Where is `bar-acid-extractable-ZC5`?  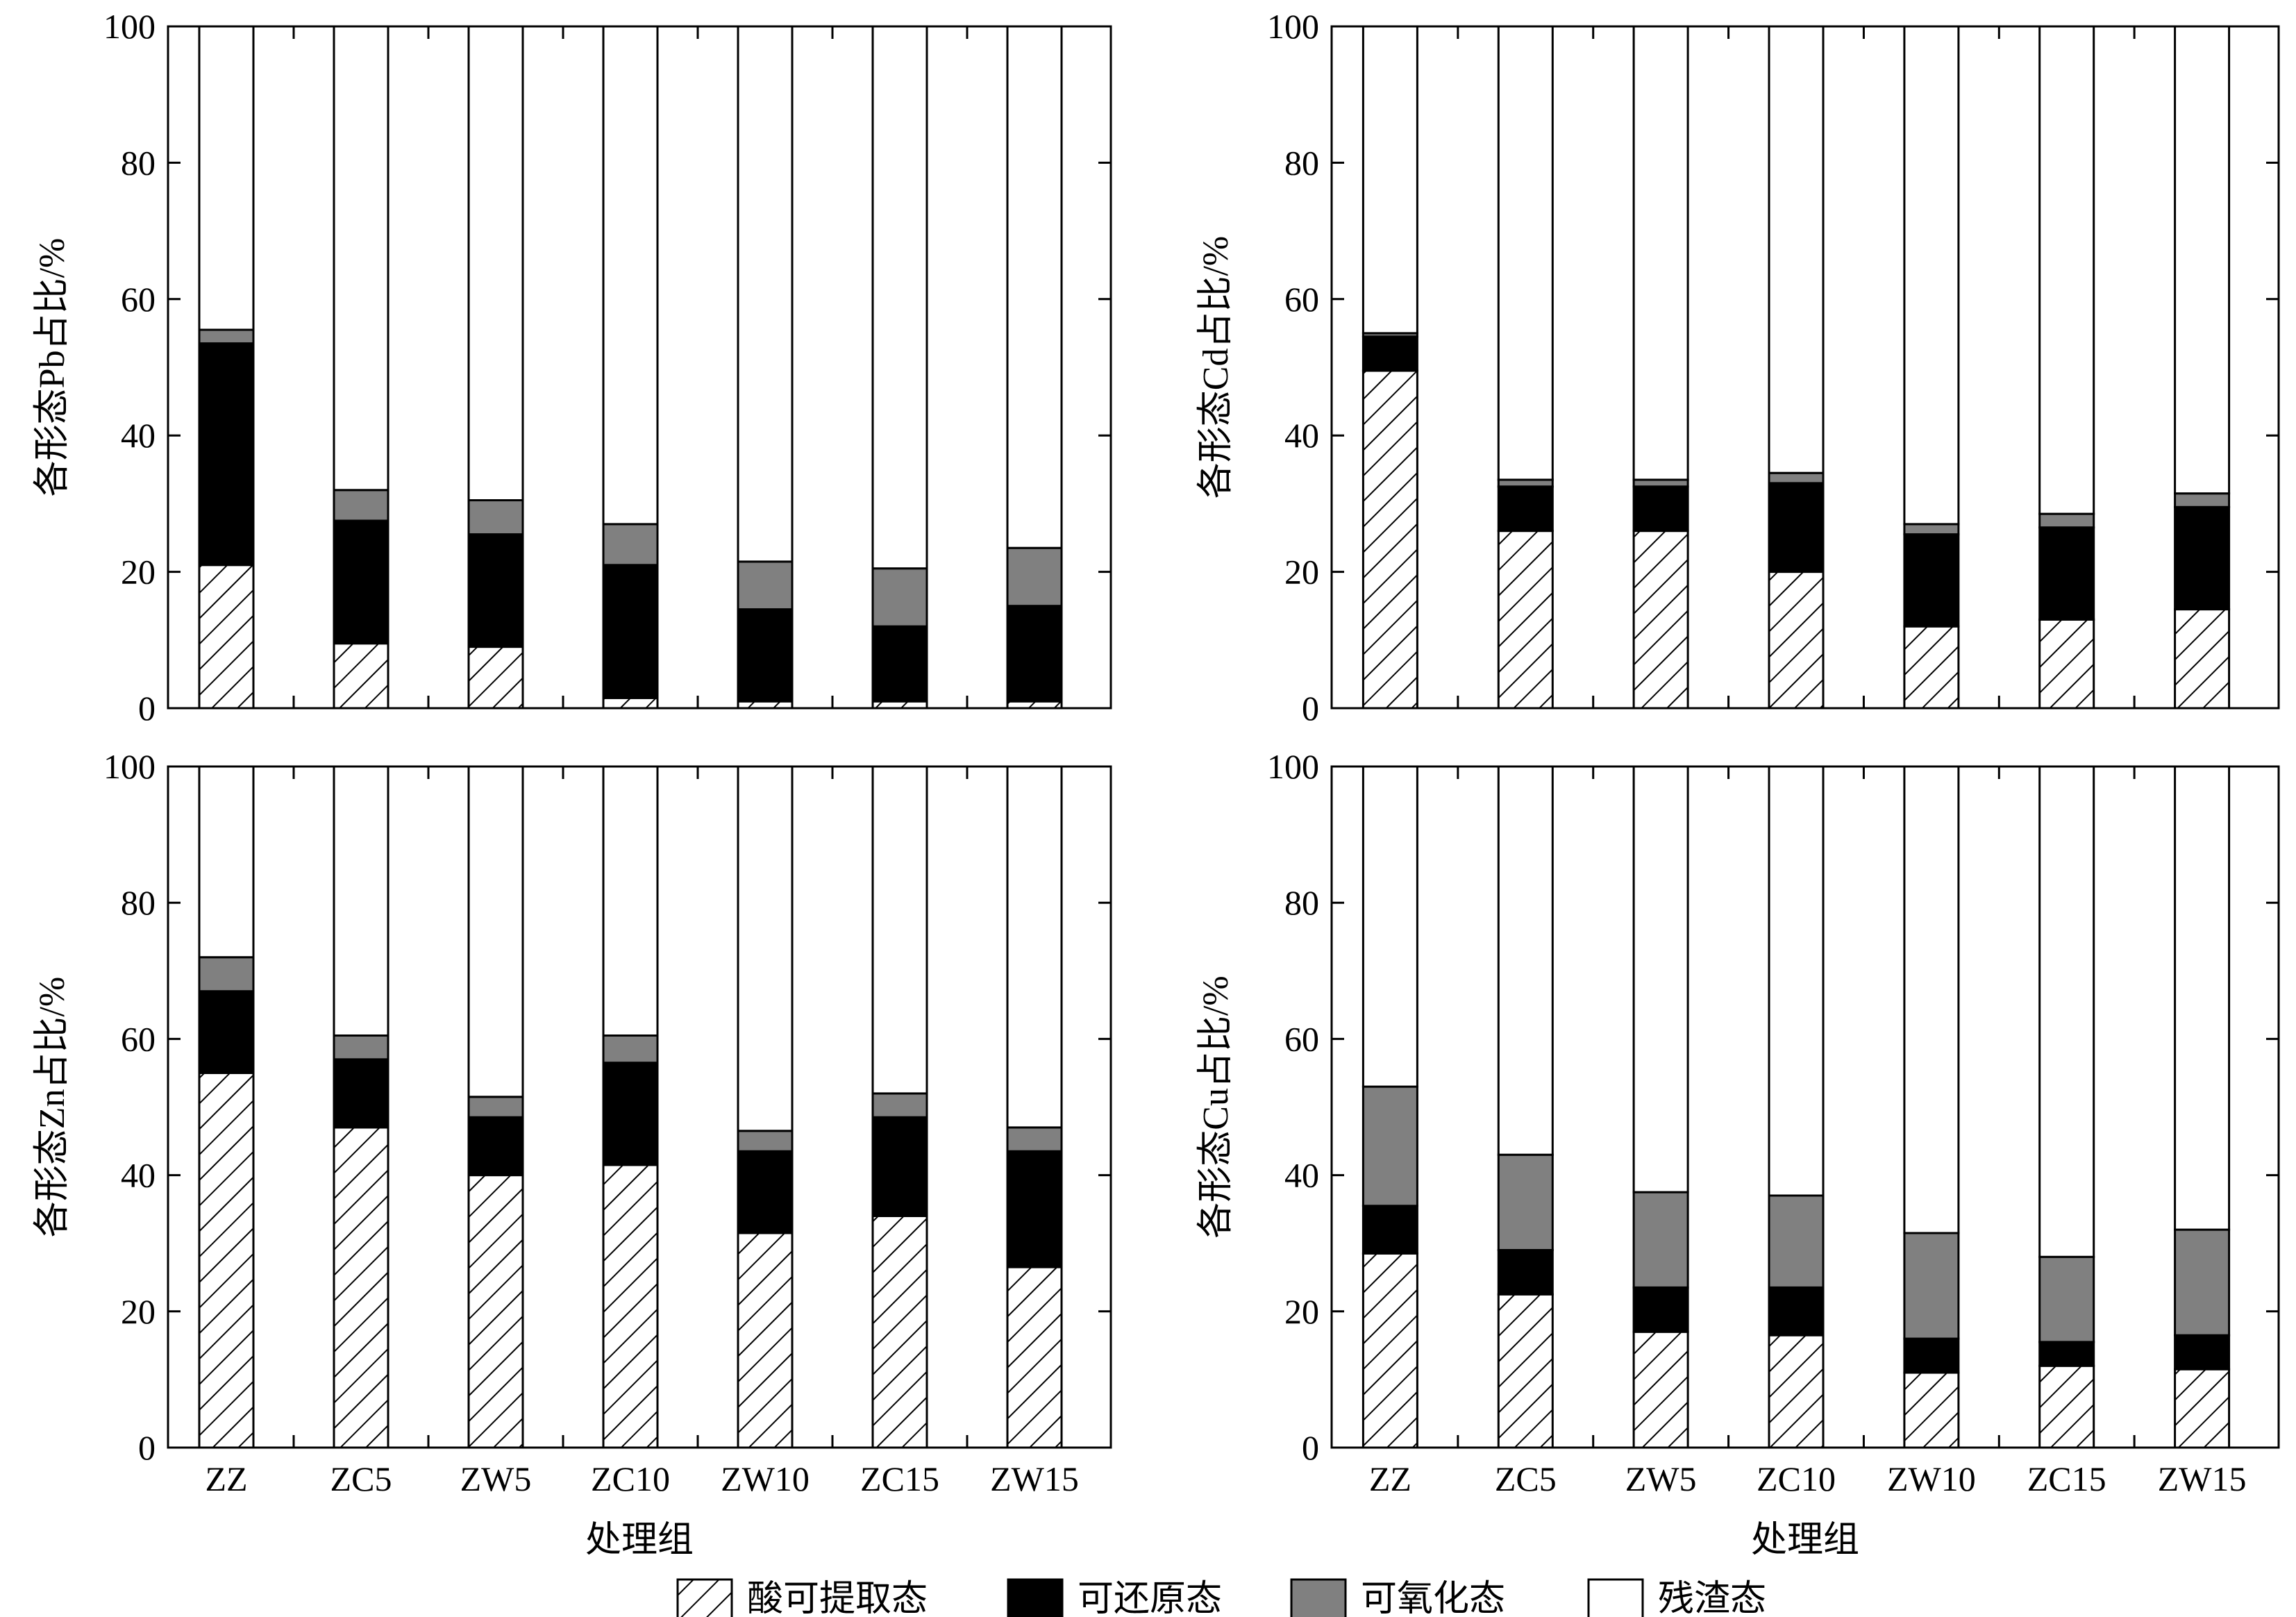
bar-acid-extractable-ZC5 is located at coordinates (1525, 620).